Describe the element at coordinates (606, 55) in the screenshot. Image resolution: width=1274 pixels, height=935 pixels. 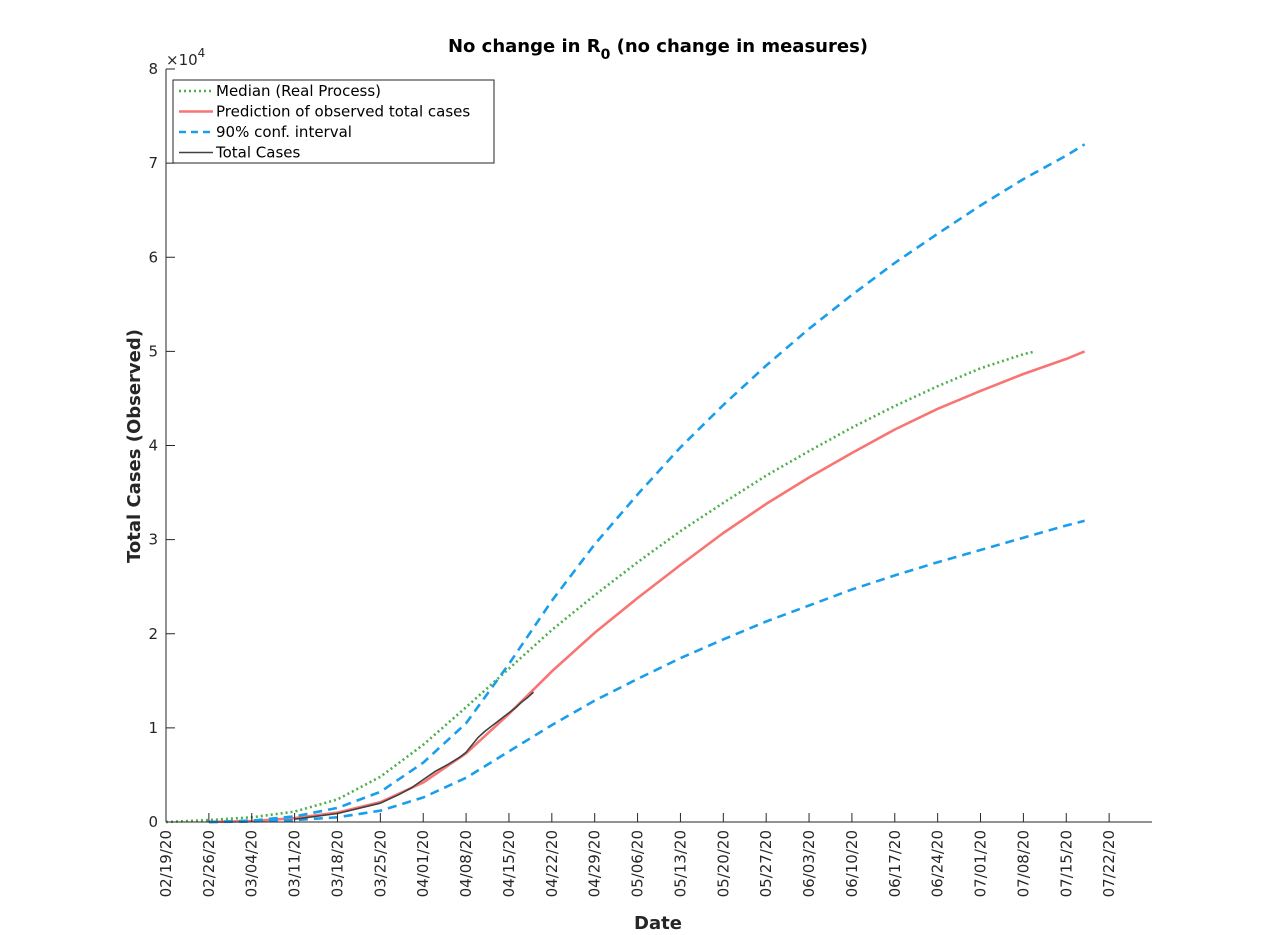
I see `title-subscript: 0` at that location.